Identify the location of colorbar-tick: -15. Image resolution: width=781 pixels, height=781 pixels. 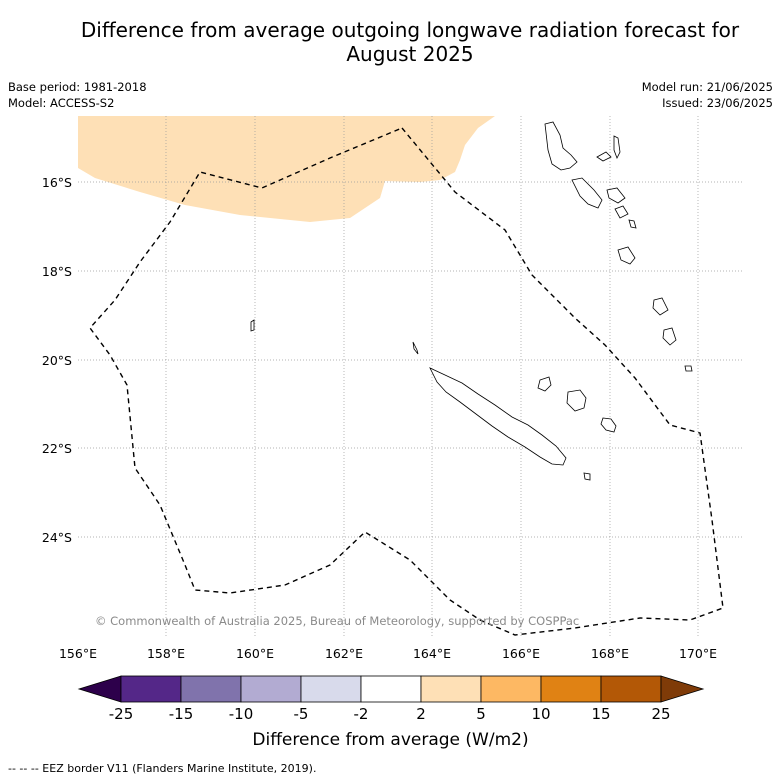
(181, 714).